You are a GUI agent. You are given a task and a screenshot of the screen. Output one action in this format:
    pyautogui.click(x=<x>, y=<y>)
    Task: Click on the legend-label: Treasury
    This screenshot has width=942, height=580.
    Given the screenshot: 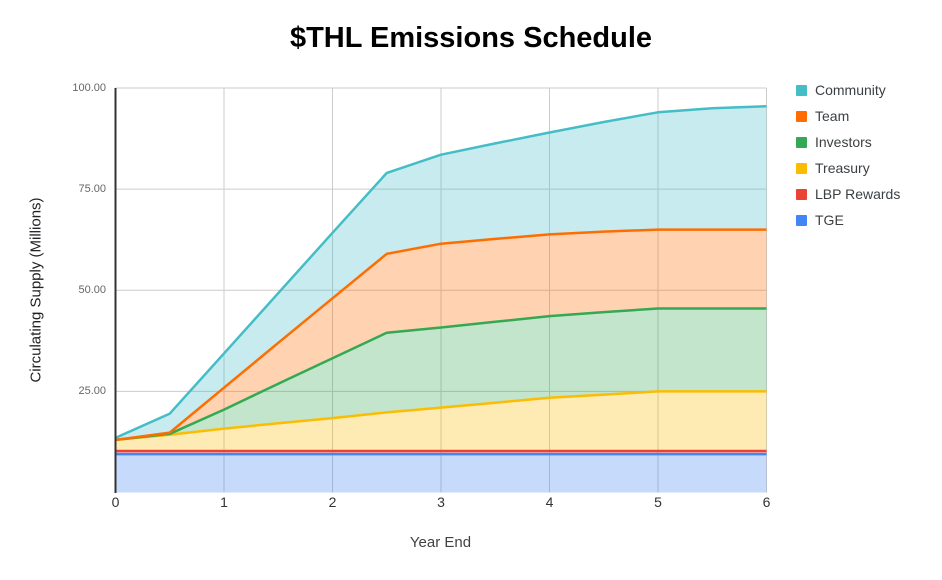 What is the action you would take?
    pyautogui.click(x=842, y=168)
    